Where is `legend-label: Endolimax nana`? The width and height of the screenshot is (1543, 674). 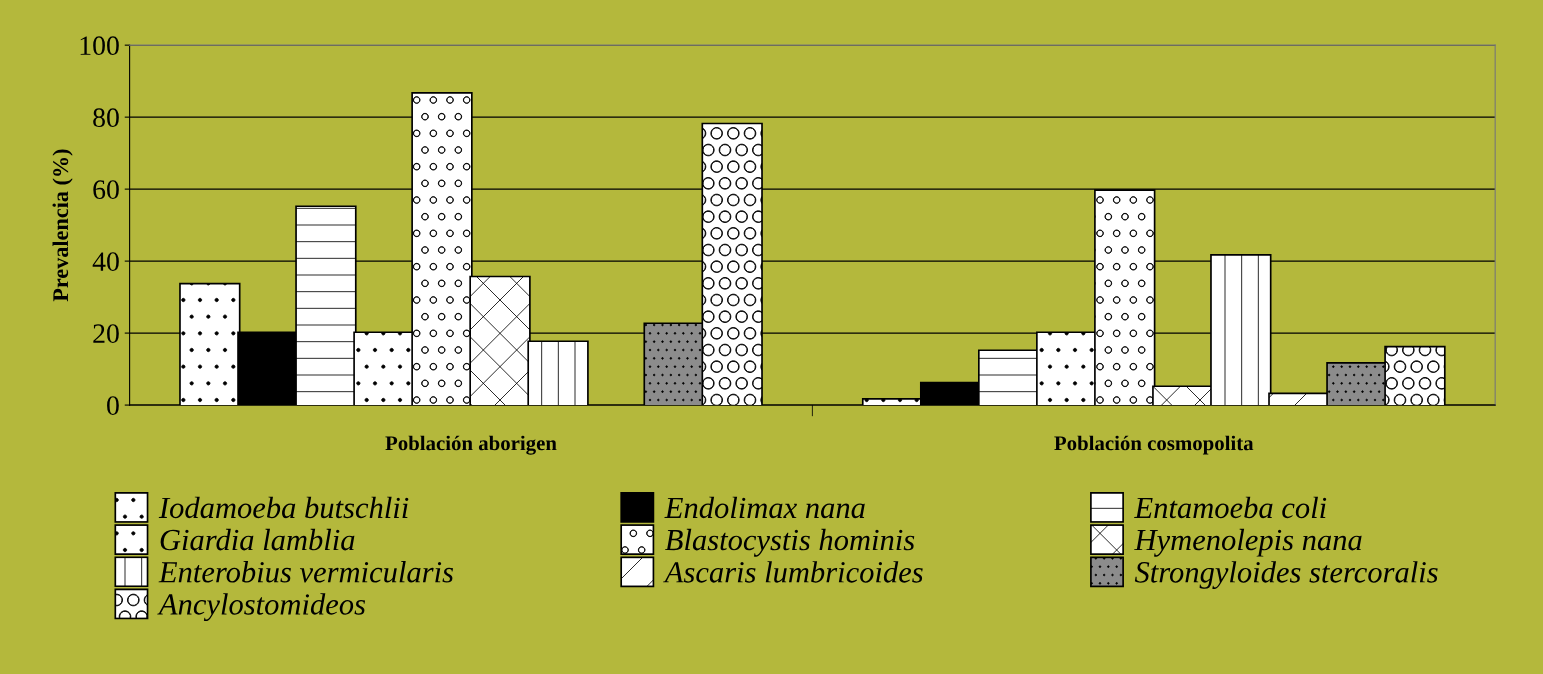
legend-label: Endolimax nana is located at coordinates (764, 507).